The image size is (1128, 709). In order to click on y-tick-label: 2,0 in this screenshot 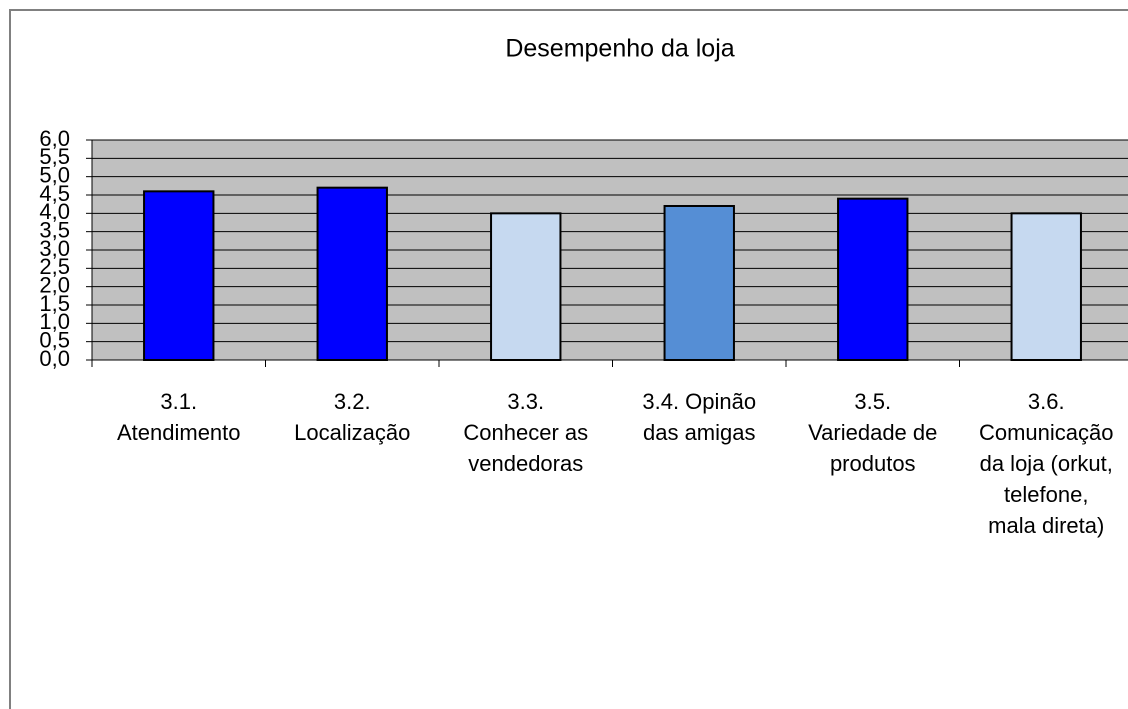, I will do `click(54, 284)`.